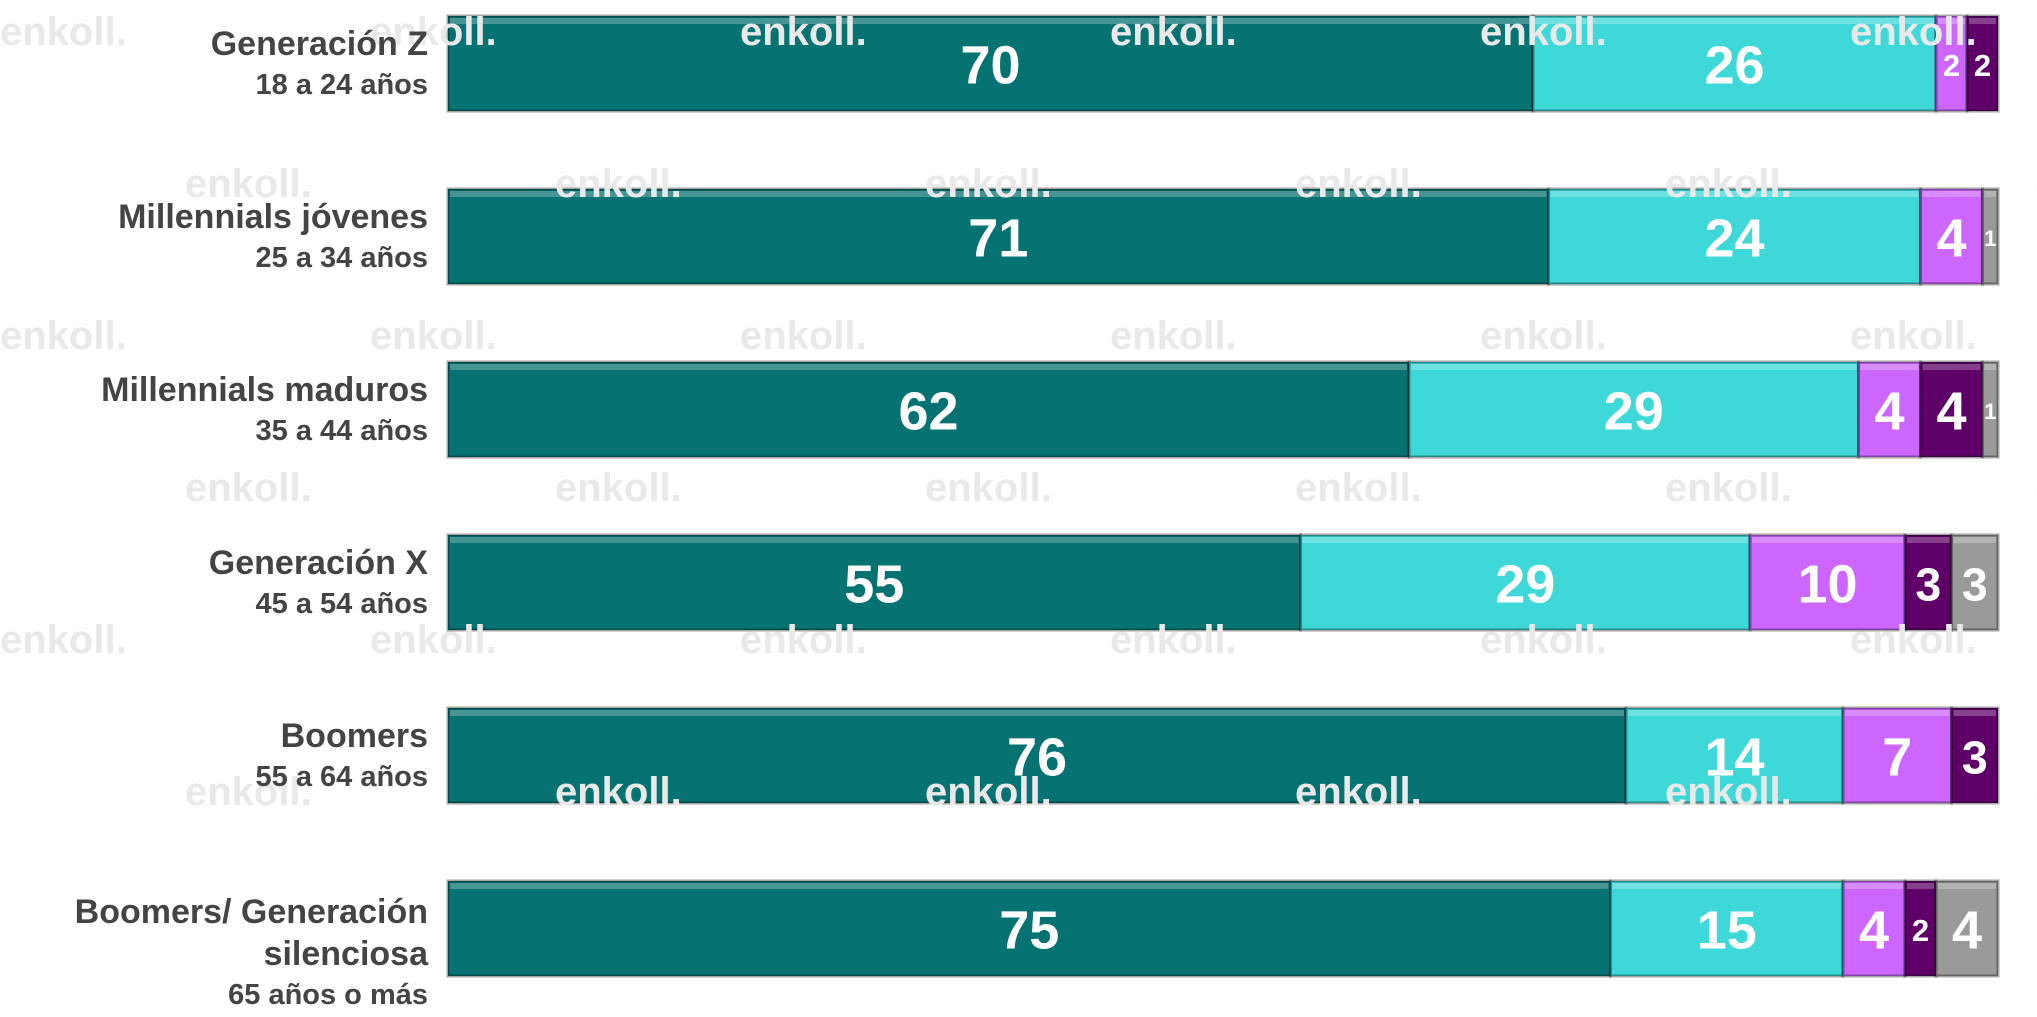 This screenshot has width=2037, height=1017. Describe the element at coordinates (273, 216) in the screenshot. I see `category-name: Millennials jóvenes` at that location.